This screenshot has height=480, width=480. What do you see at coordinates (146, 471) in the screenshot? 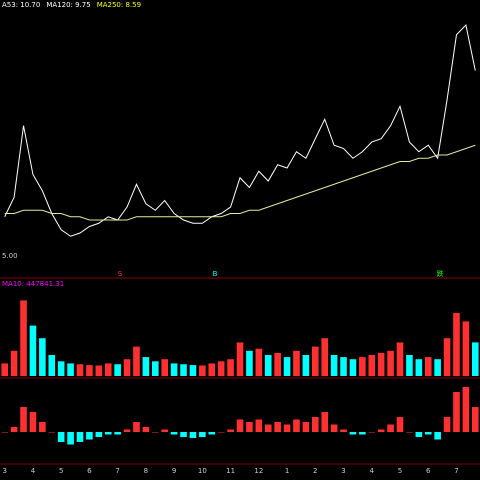
I see `x-tick-label: 8` at bounding box center [146, 471].